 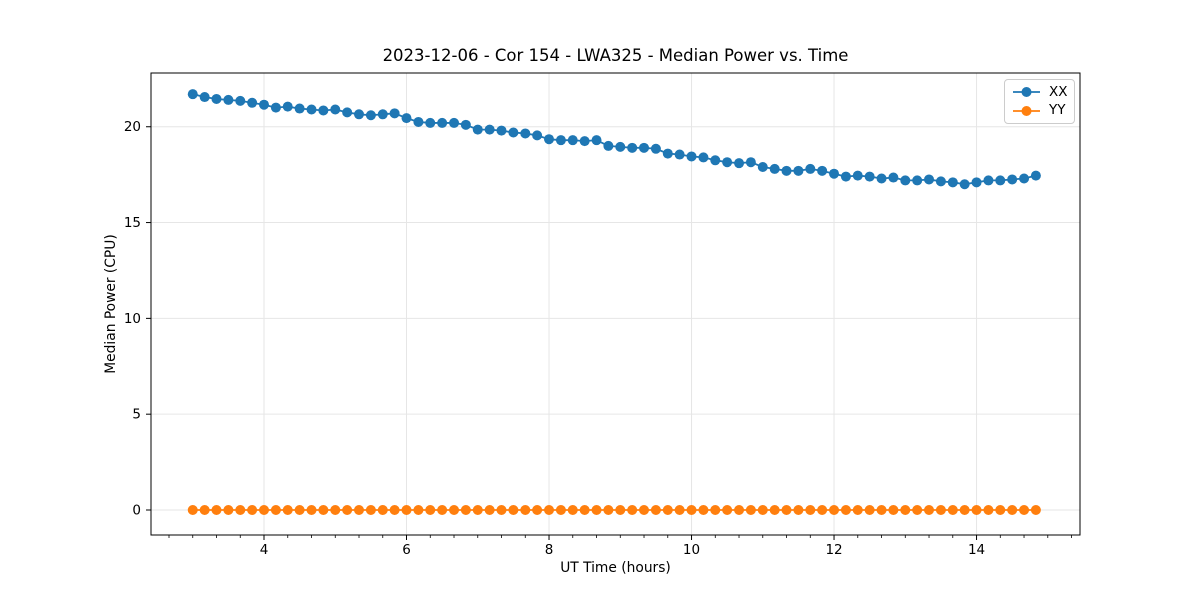 I want to click on series-YY, so click(x=614, y=509).